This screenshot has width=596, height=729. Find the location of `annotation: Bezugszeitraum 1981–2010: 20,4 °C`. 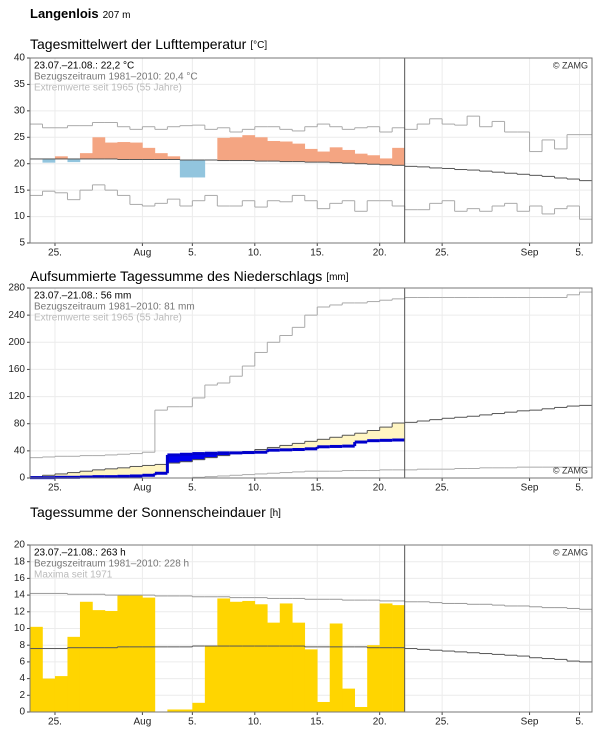

annotation: Bezugszeitraum 1981–2010: 20,4 °C is located at coordinates (116, 77).